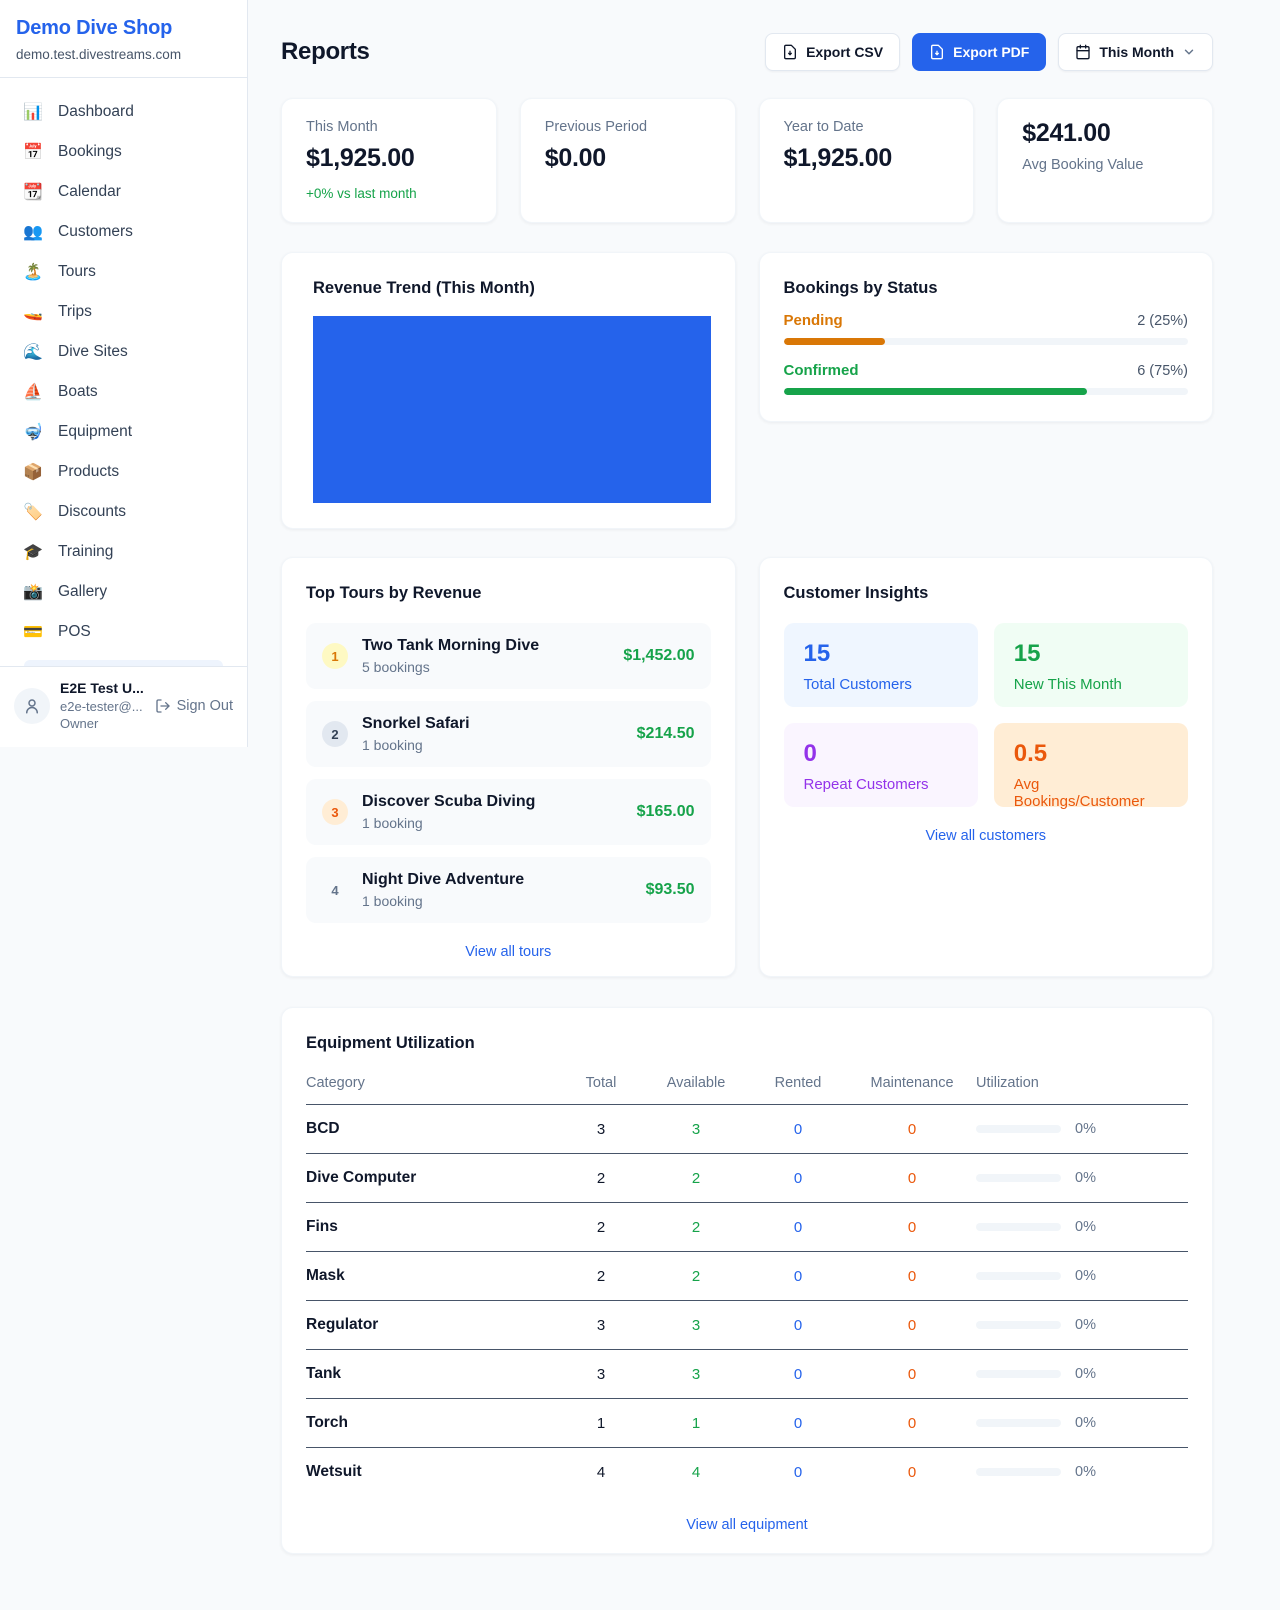 The height and width of the screenshot is (1610, 1280). What do you see at coordinates (123, 392) in the screenshot?
I see `sidebar-item-boats: ⛵ Boats` at bounding box center [123, 392].